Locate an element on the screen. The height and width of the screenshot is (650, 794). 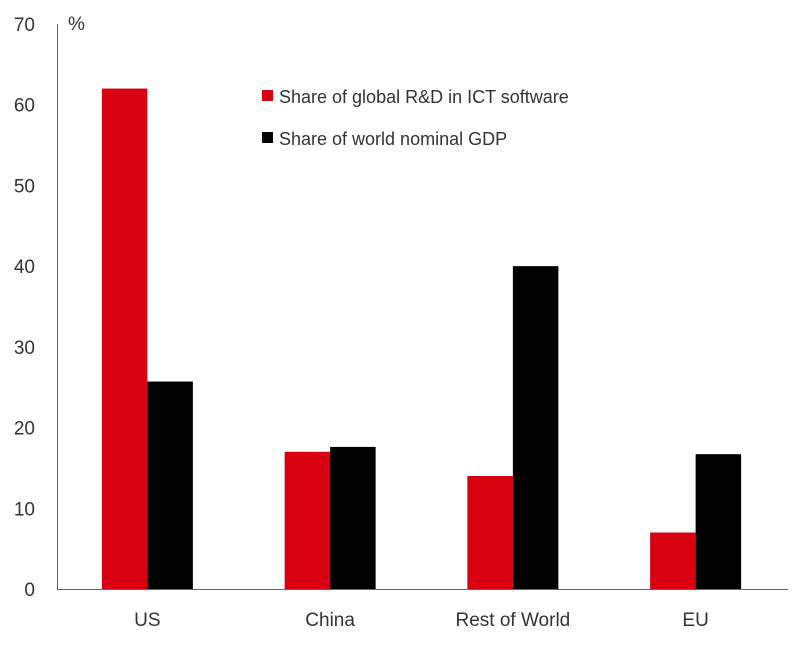
bar-gdp-china is located at coordinates (353, 517).